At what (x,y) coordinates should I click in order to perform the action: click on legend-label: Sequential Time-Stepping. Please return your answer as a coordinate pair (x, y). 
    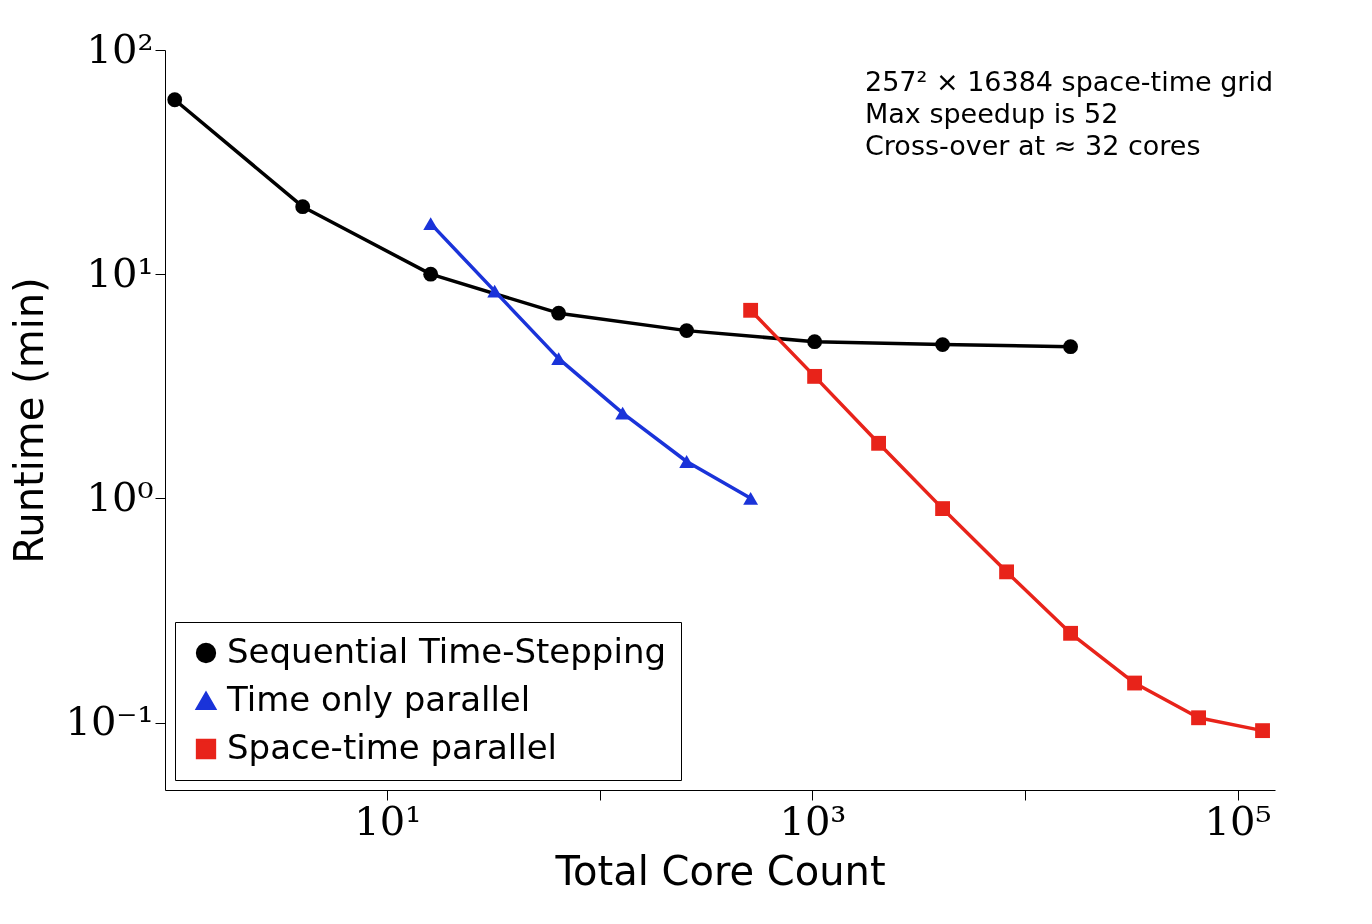
    Looking at the image, I should click on (447, 651).